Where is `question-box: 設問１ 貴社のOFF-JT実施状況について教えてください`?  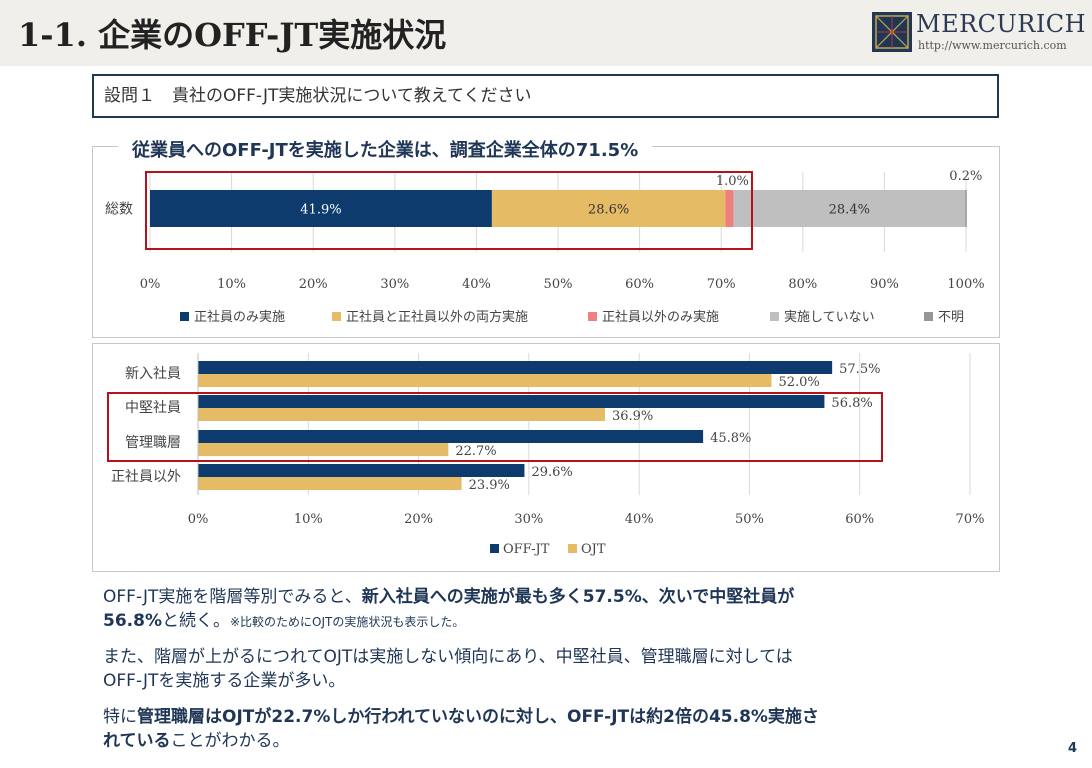 question-box: 設問１ 貴社のOFF-JT実施状況について教えてください is located at coordinates (545, 96).